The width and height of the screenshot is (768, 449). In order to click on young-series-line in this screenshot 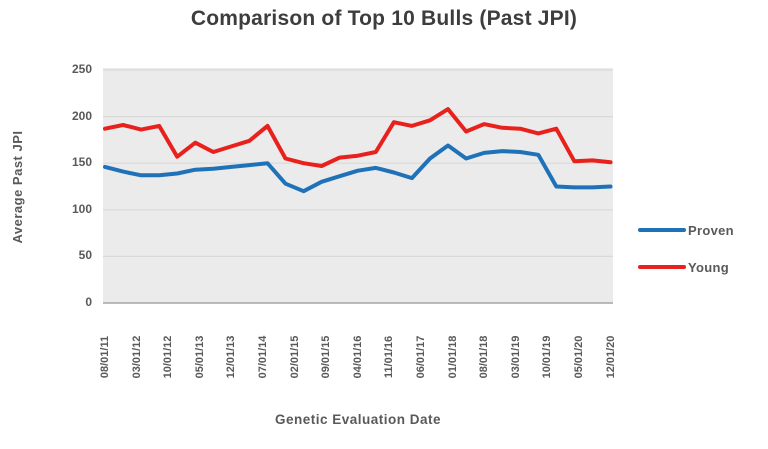, I will do `click(358, 137)`.